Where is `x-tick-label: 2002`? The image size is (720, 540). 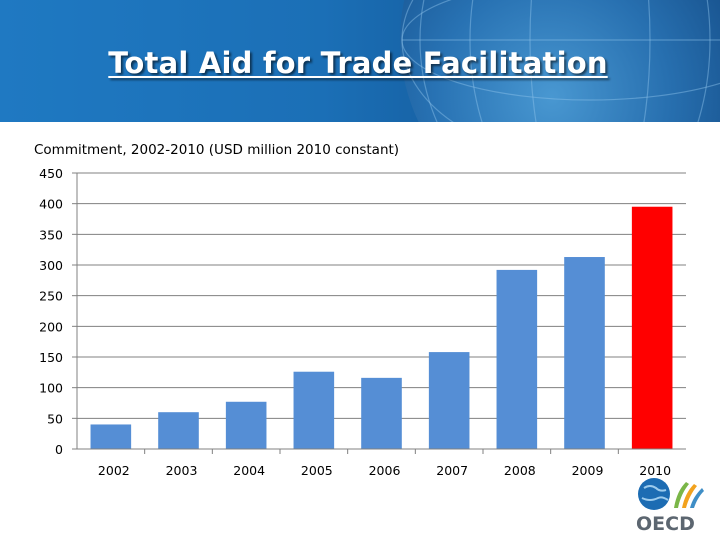 x-tick-label: 2002 is located at coordinates (114, 470).